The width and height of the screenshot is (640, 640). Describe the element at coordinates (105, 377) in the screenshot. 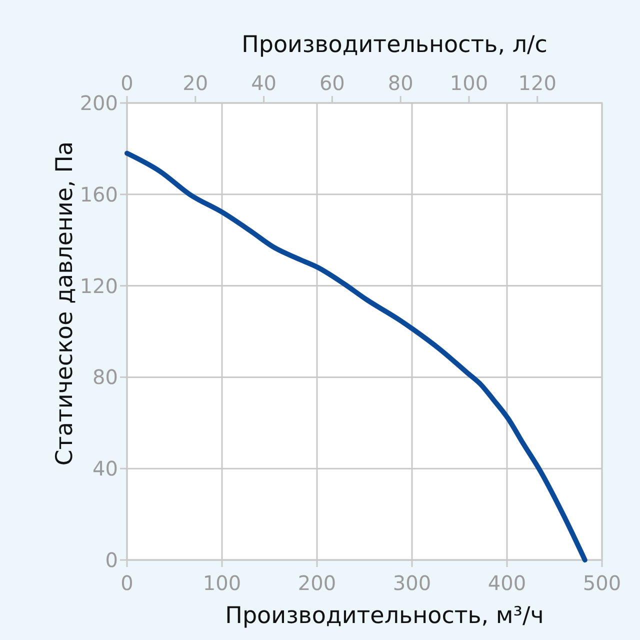

I see `y-tick-label: 80` at that location.